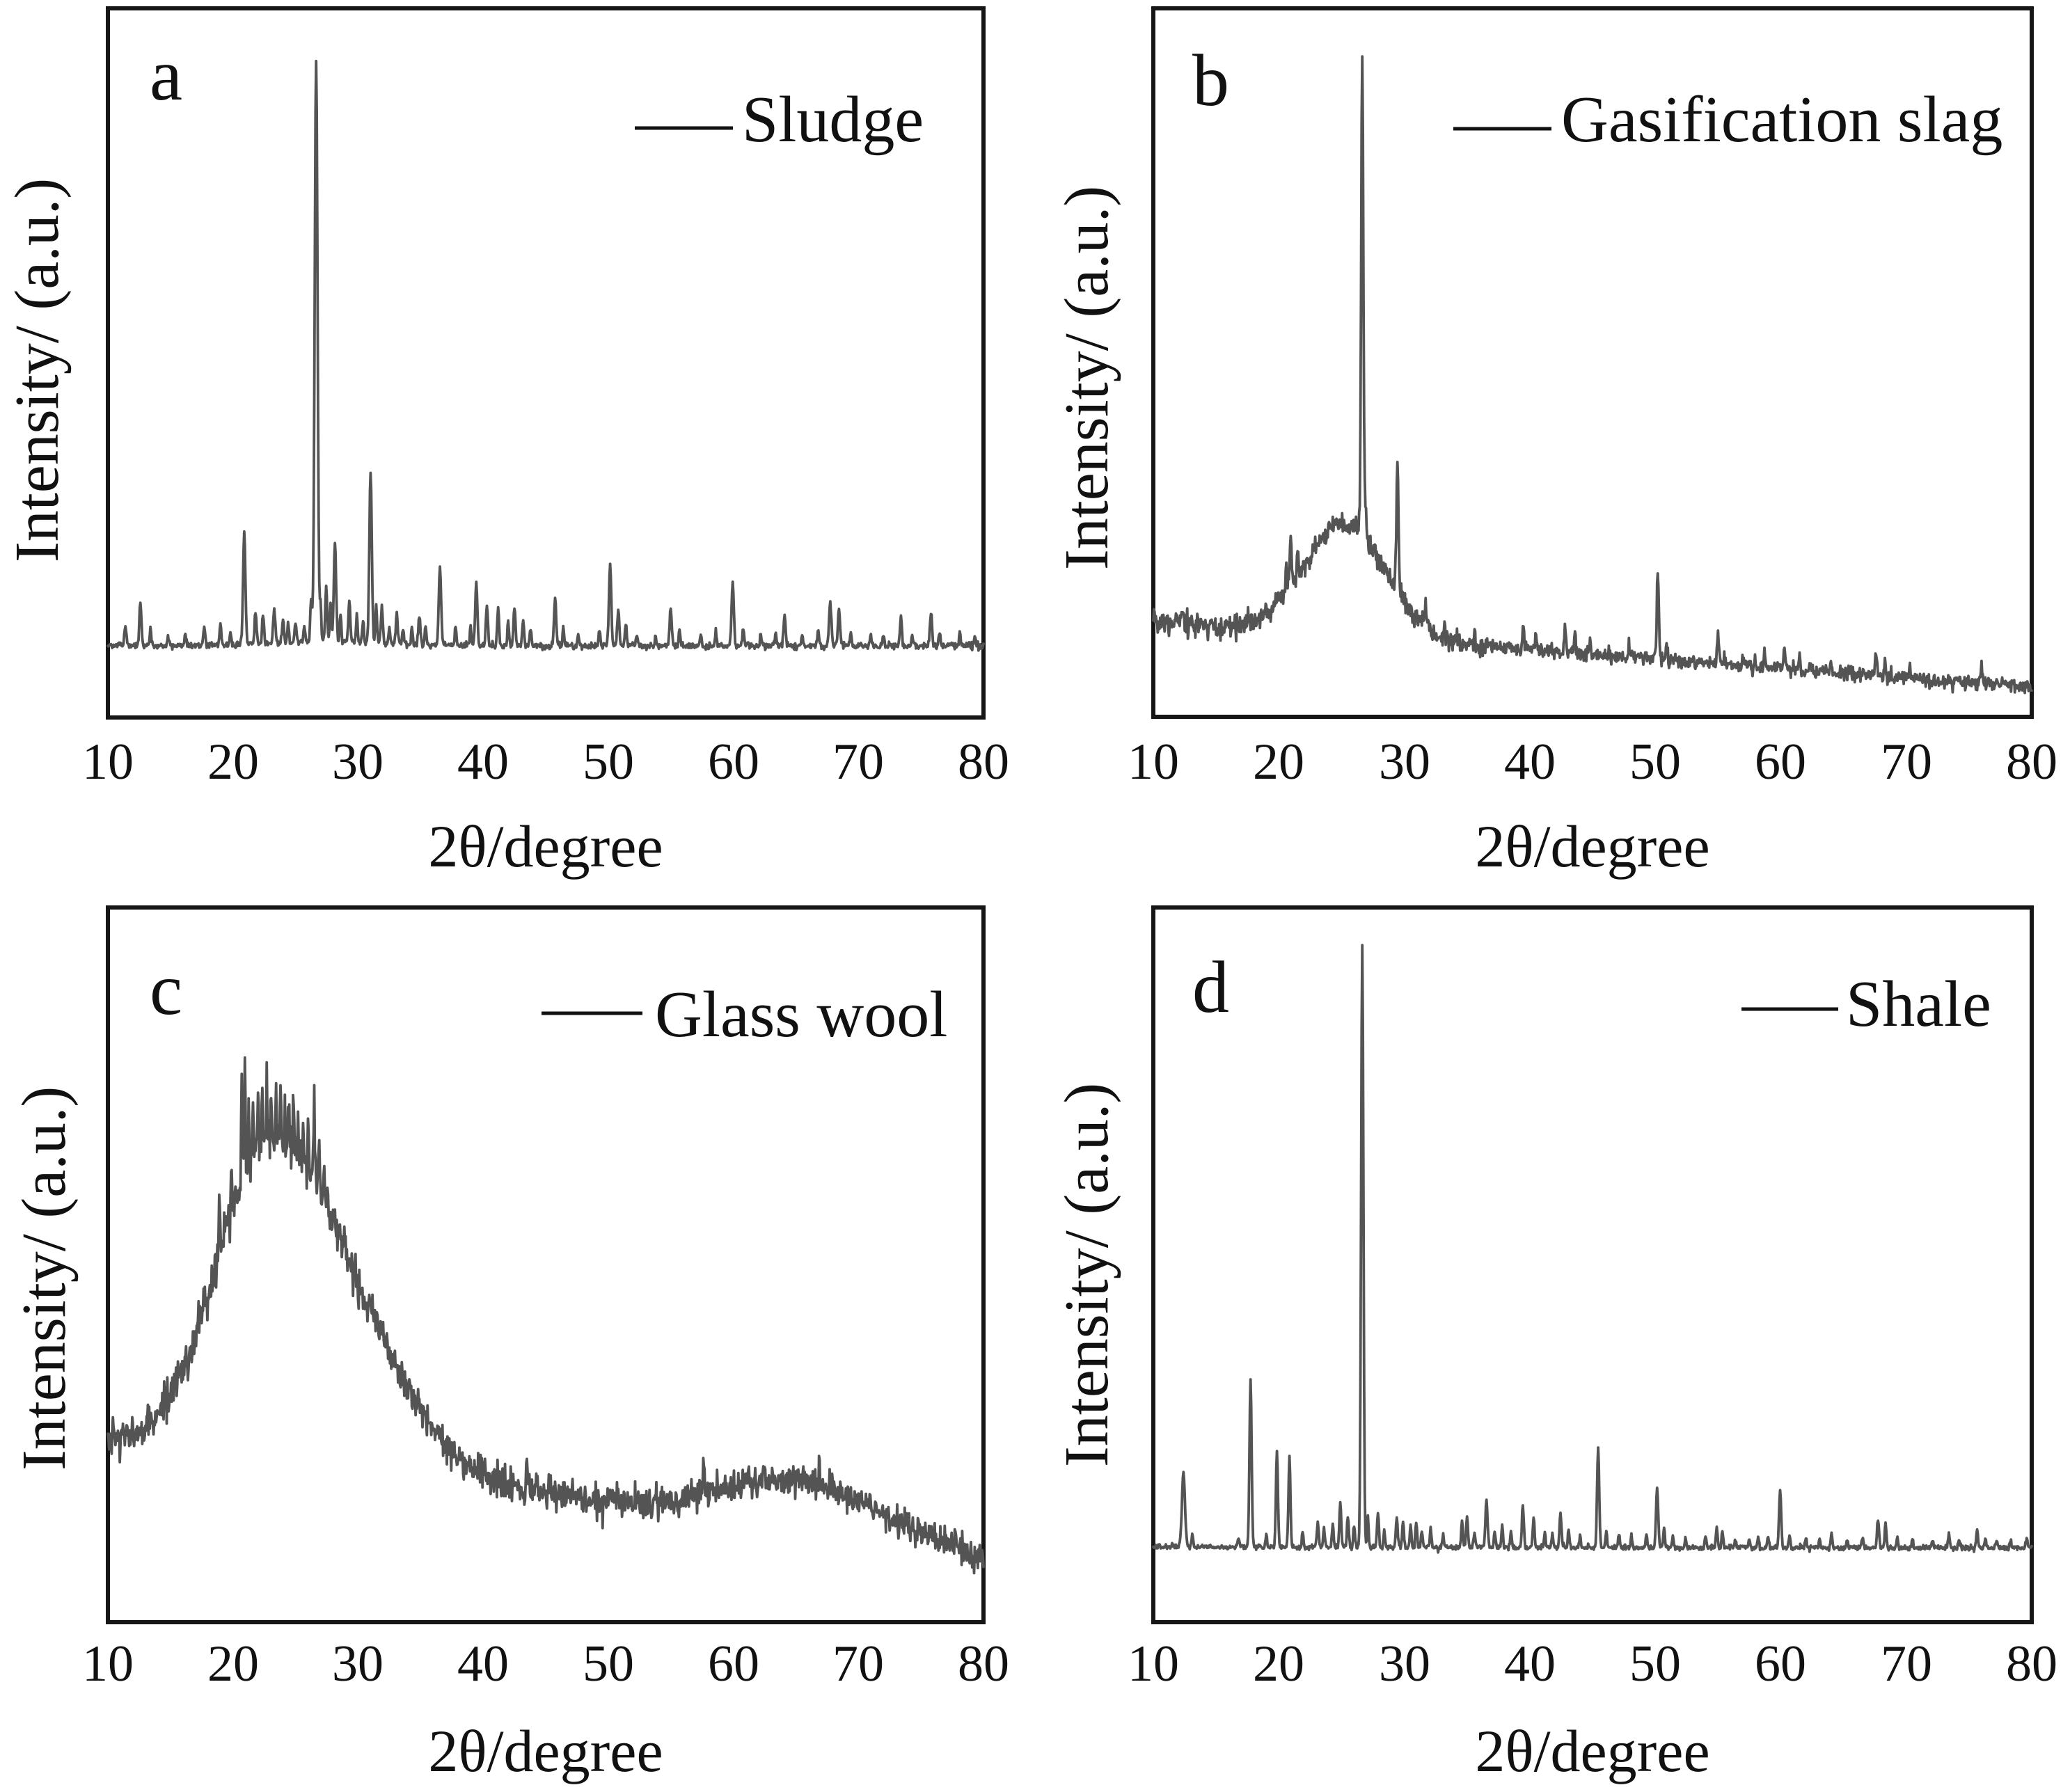 The height and width of the screenshot is (1792, 2070). What do you see at coordinates (1918, 1004) in the screenshot?
I see `svg-text: Shale` at bounding box center [1918, 1004].